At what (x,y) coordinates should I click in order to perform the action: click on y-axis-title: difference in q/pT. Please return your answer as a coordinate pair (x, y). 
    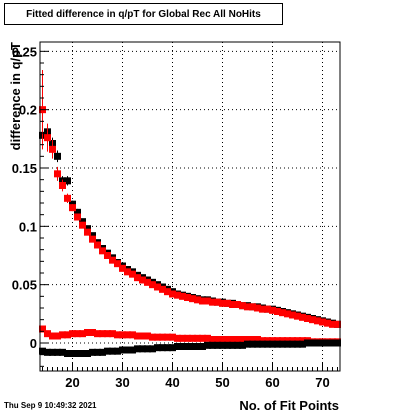
    Looking at the image, I should click on (15, 96).